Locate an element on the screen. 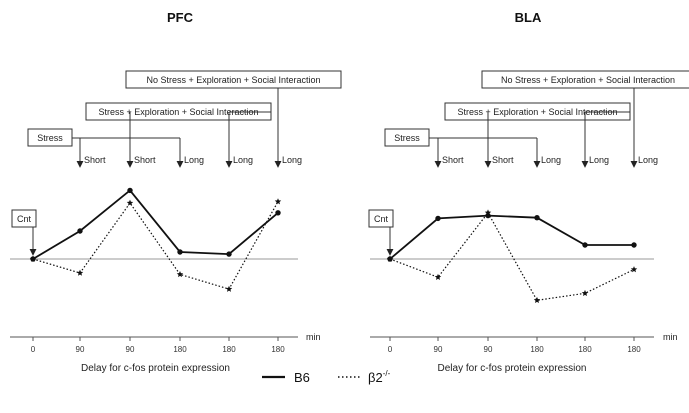 The width and height of the screenshot is (689, 413). chart-title: BLA is located at coordinates (528, 17).